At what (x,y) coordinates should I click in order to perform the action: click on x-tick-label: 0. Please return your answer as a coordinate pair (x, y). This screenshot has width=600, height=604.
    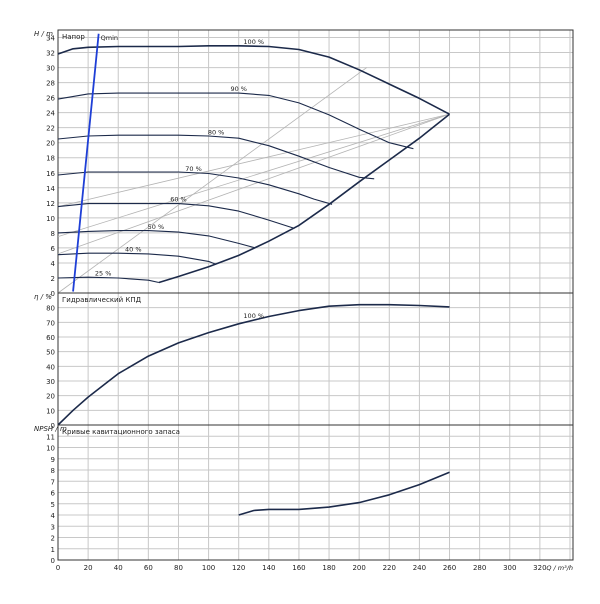
    Looking at the image, I should click on (58, 568).